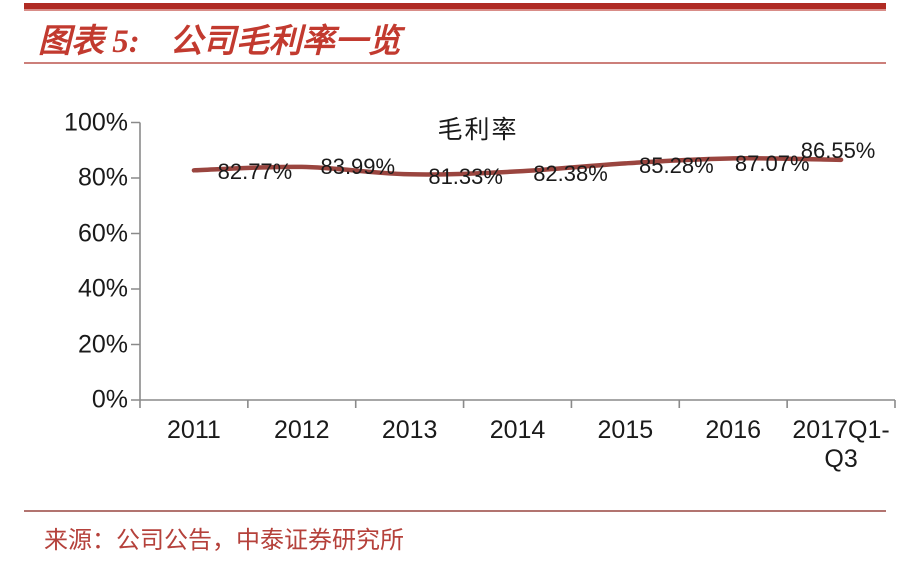 This screenshot has height=572, width=906. Describe the element at coordinates (194, 430) in the screenshot. I see `x-axis-label: 2011` at that location.